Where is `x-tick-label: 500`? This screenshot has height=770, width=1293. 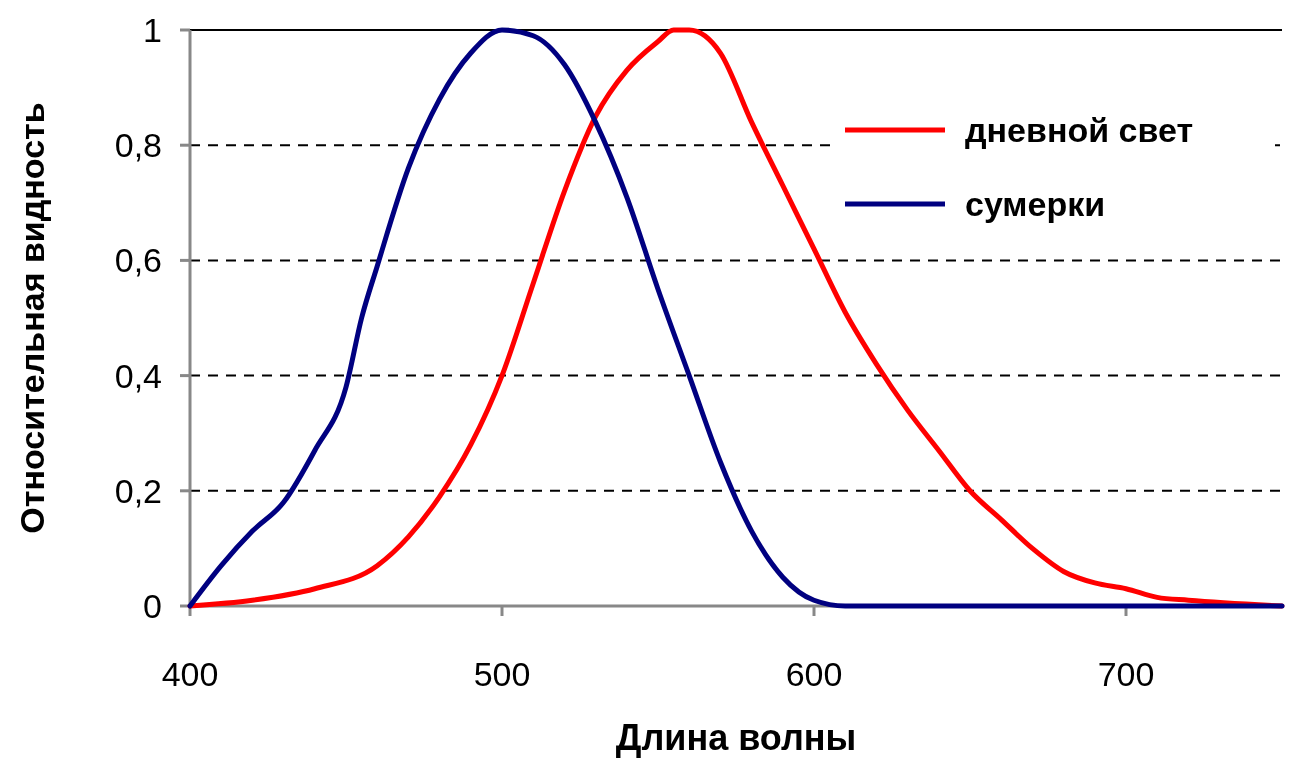 x-tick-label: 500 is located at coordinates (502, 674).